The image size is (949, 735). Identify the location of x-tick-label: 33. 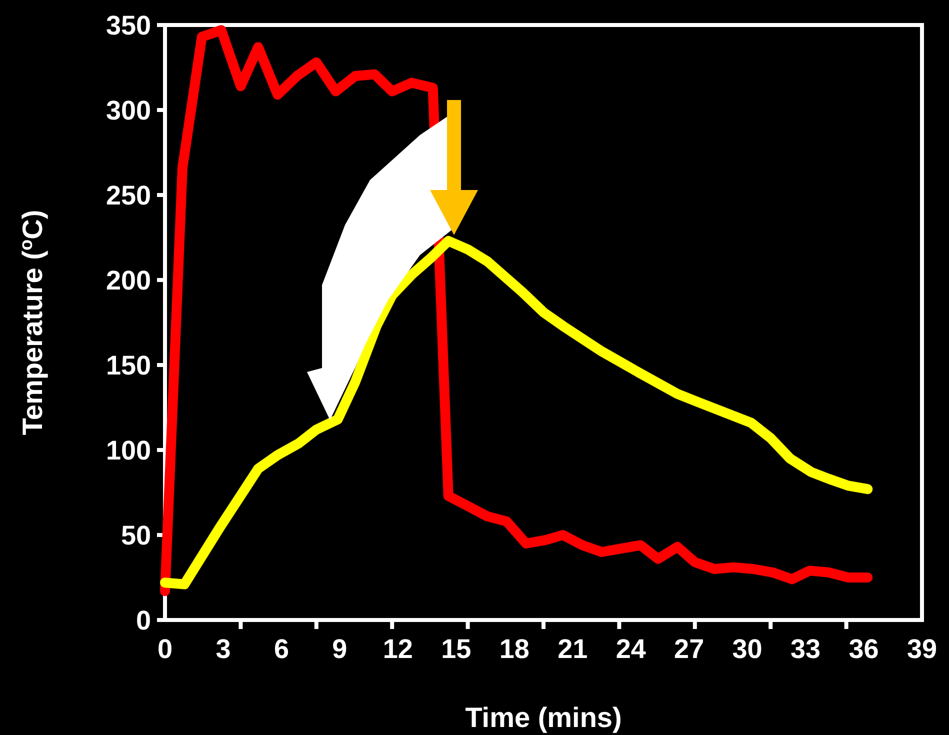
(805, 649).